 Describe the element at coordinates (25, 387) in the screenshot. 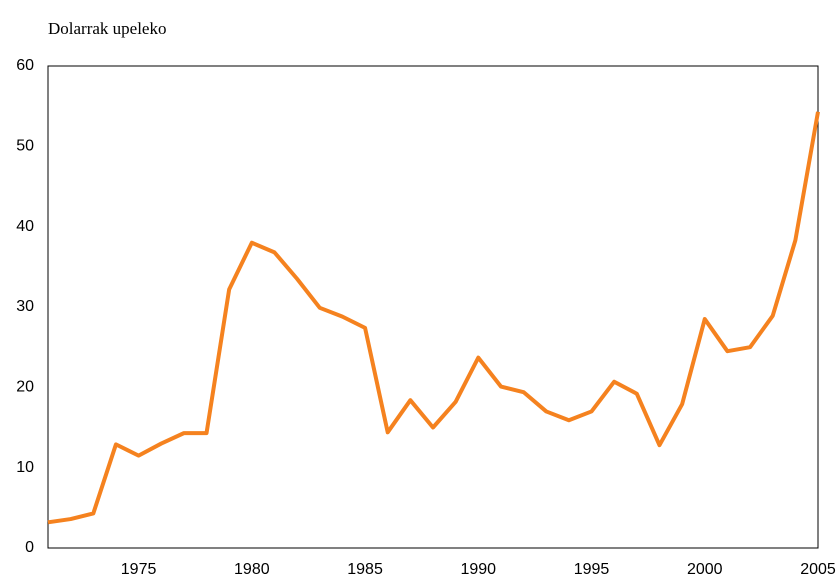

I see `y-tick-label: 20` at that location.